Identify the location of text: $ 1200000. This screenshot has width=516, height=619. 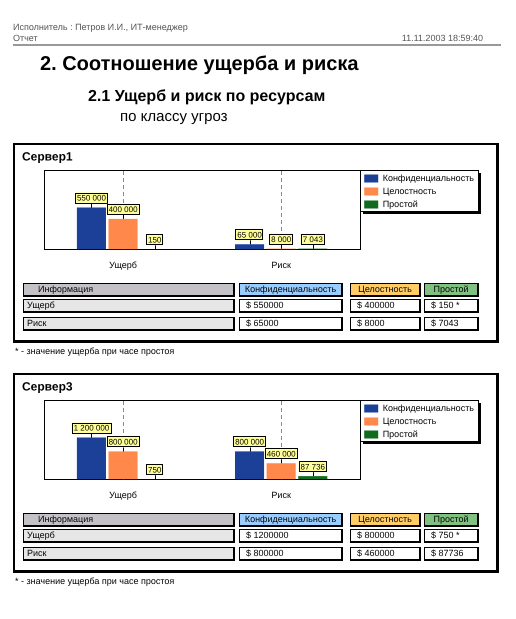
(267, 535).